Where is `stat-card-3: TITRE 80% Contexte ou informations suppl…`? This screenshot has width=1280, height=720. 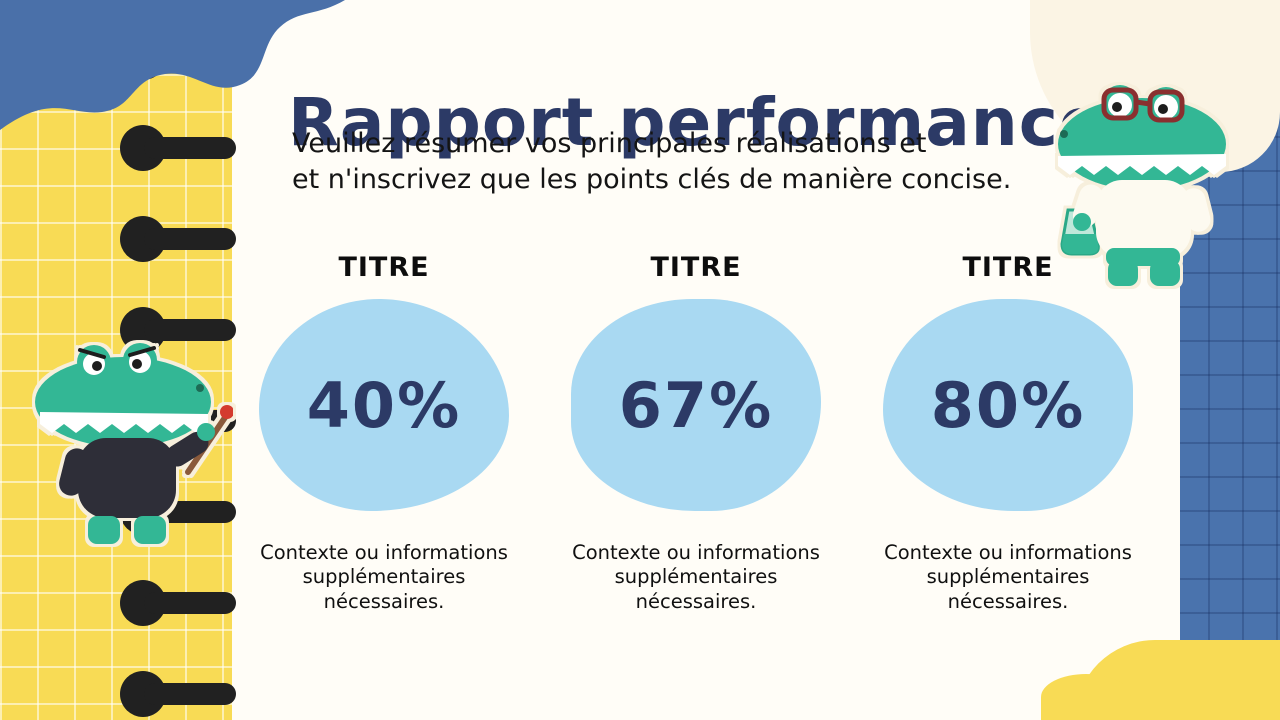
stat-card-3: TITRE 80% Contexte ou informations suppl… is located at coordinates (1008, 433).